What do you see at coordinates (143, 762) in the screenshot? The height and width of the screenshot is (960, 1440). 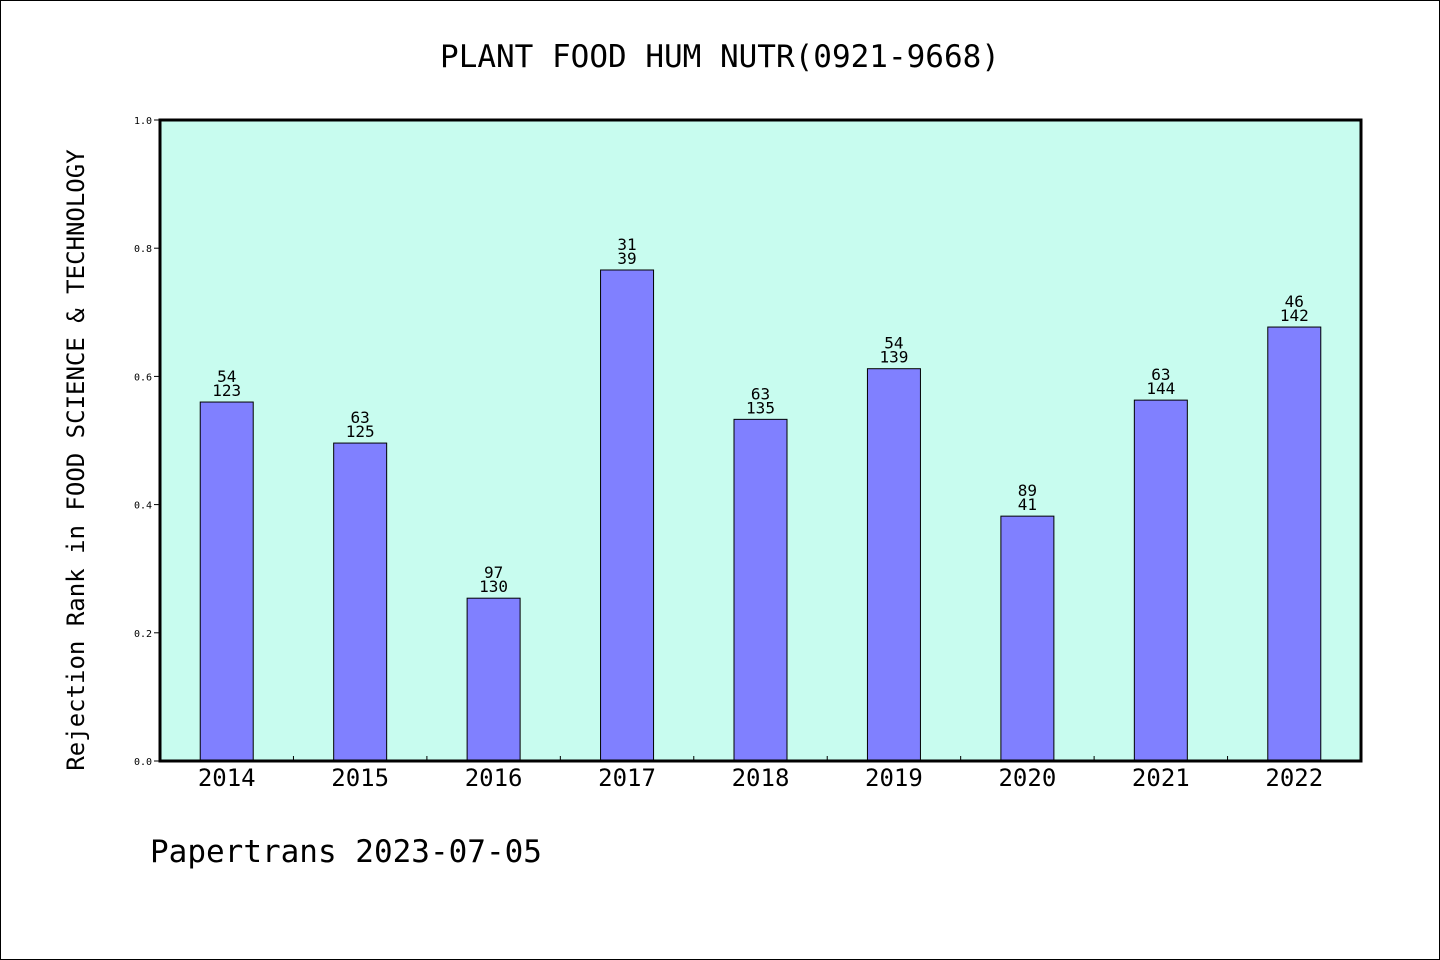 I see `y-tick-label: 0.0` at bounding box center [143, 762].